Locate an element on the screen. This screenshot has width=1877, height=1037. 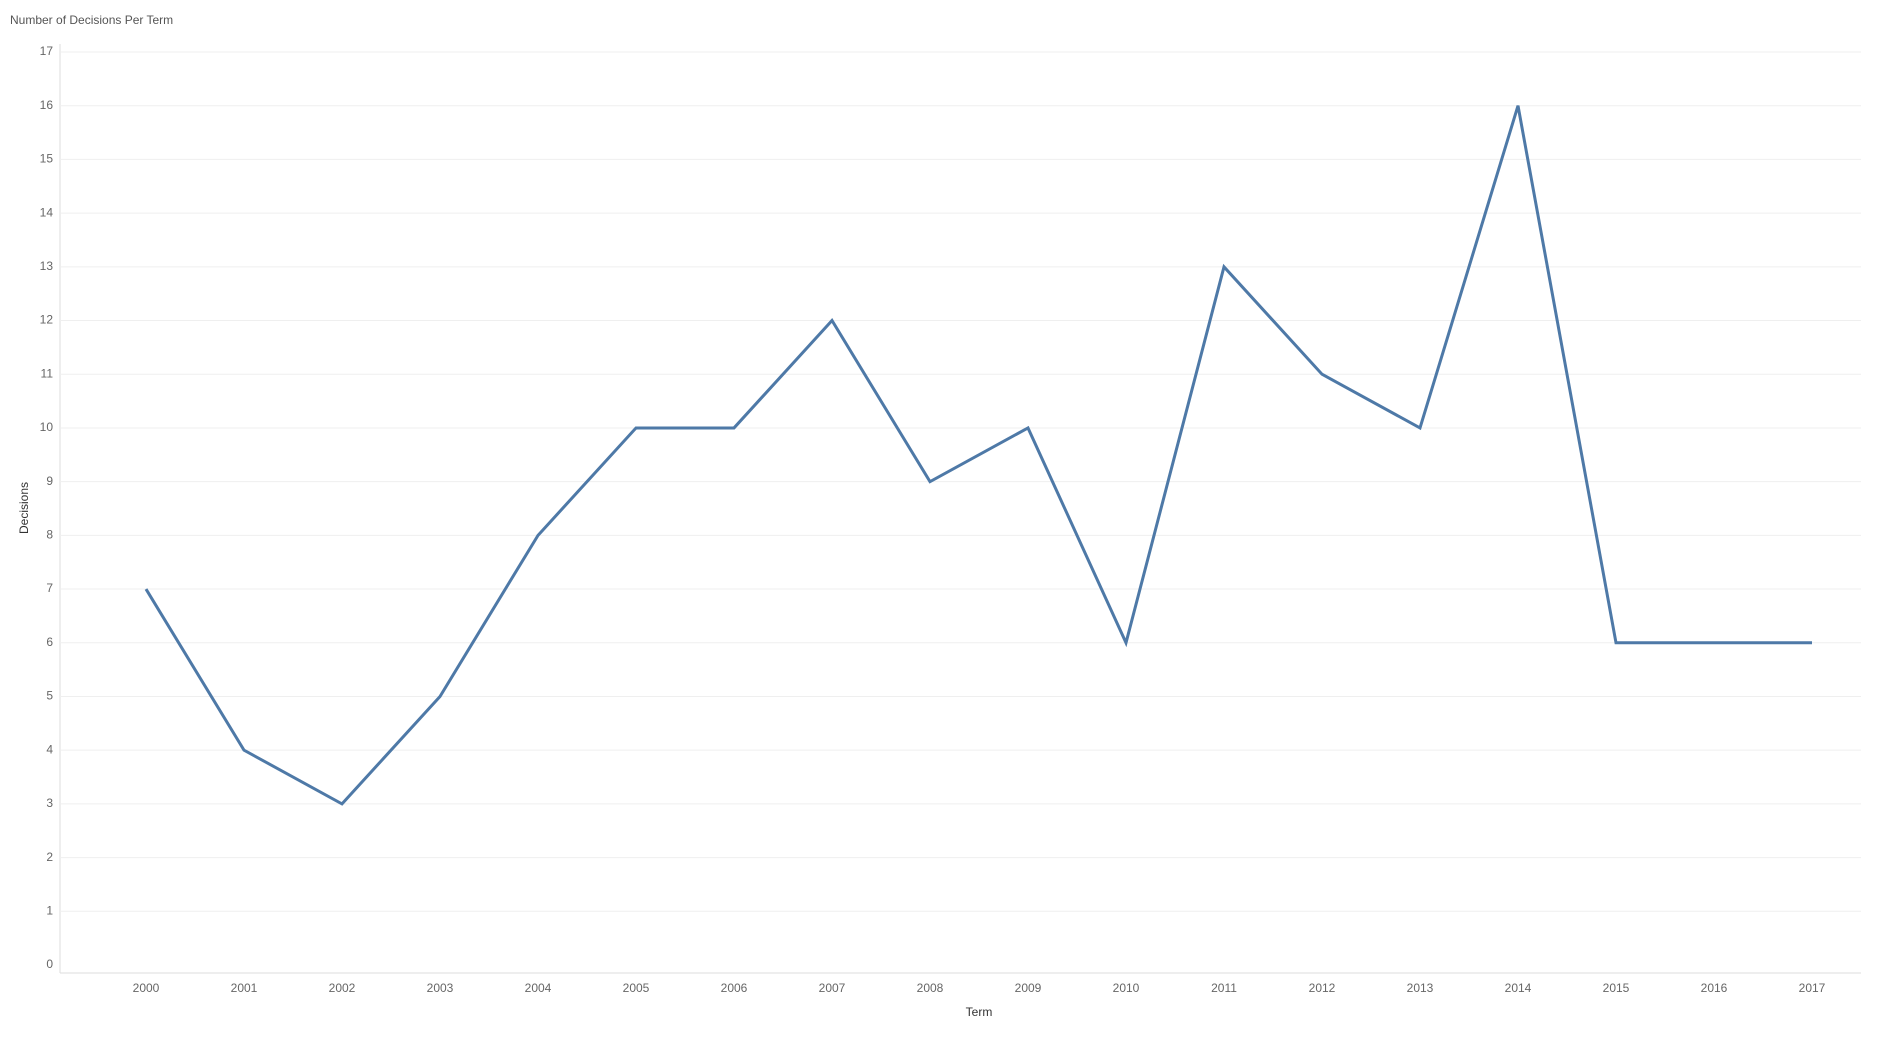
x-tick-label: 2001 is located at coordinates (244, 988).